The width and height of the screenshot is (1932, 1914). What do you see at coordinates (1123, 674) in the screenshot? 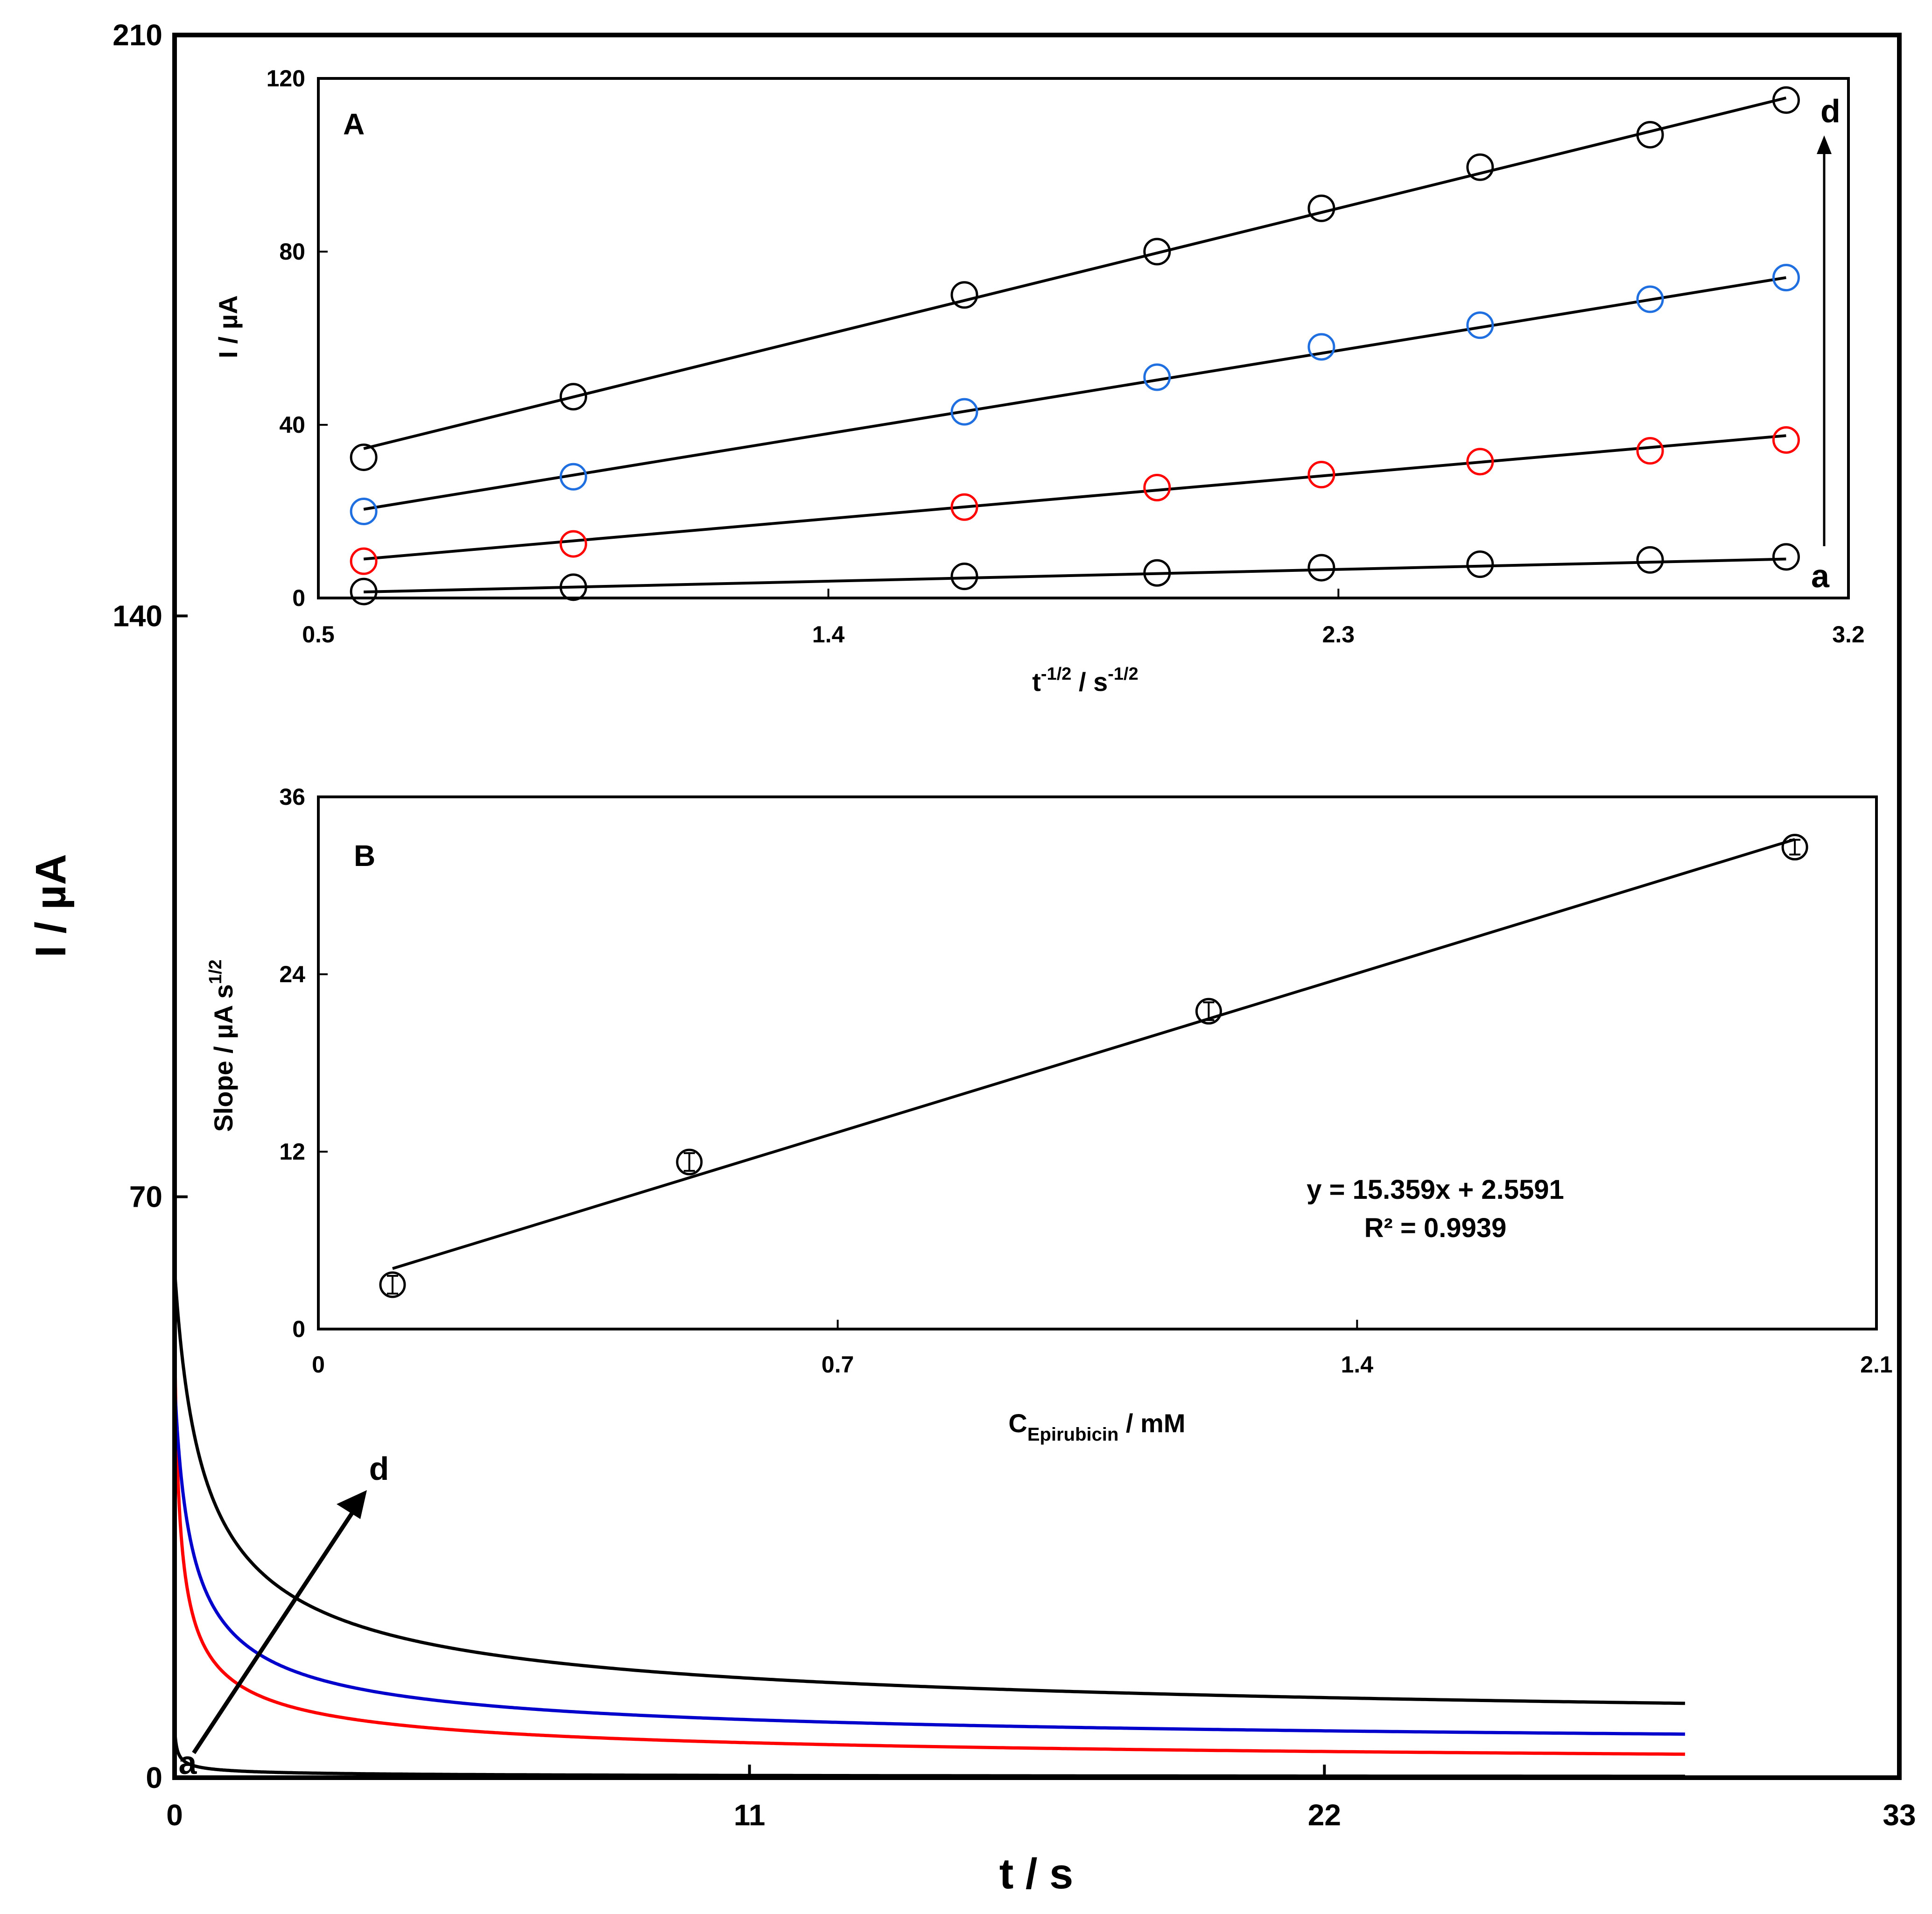
I see `inset-a-x-title-sup2: -1/2` at bounding box center [1123, 674].